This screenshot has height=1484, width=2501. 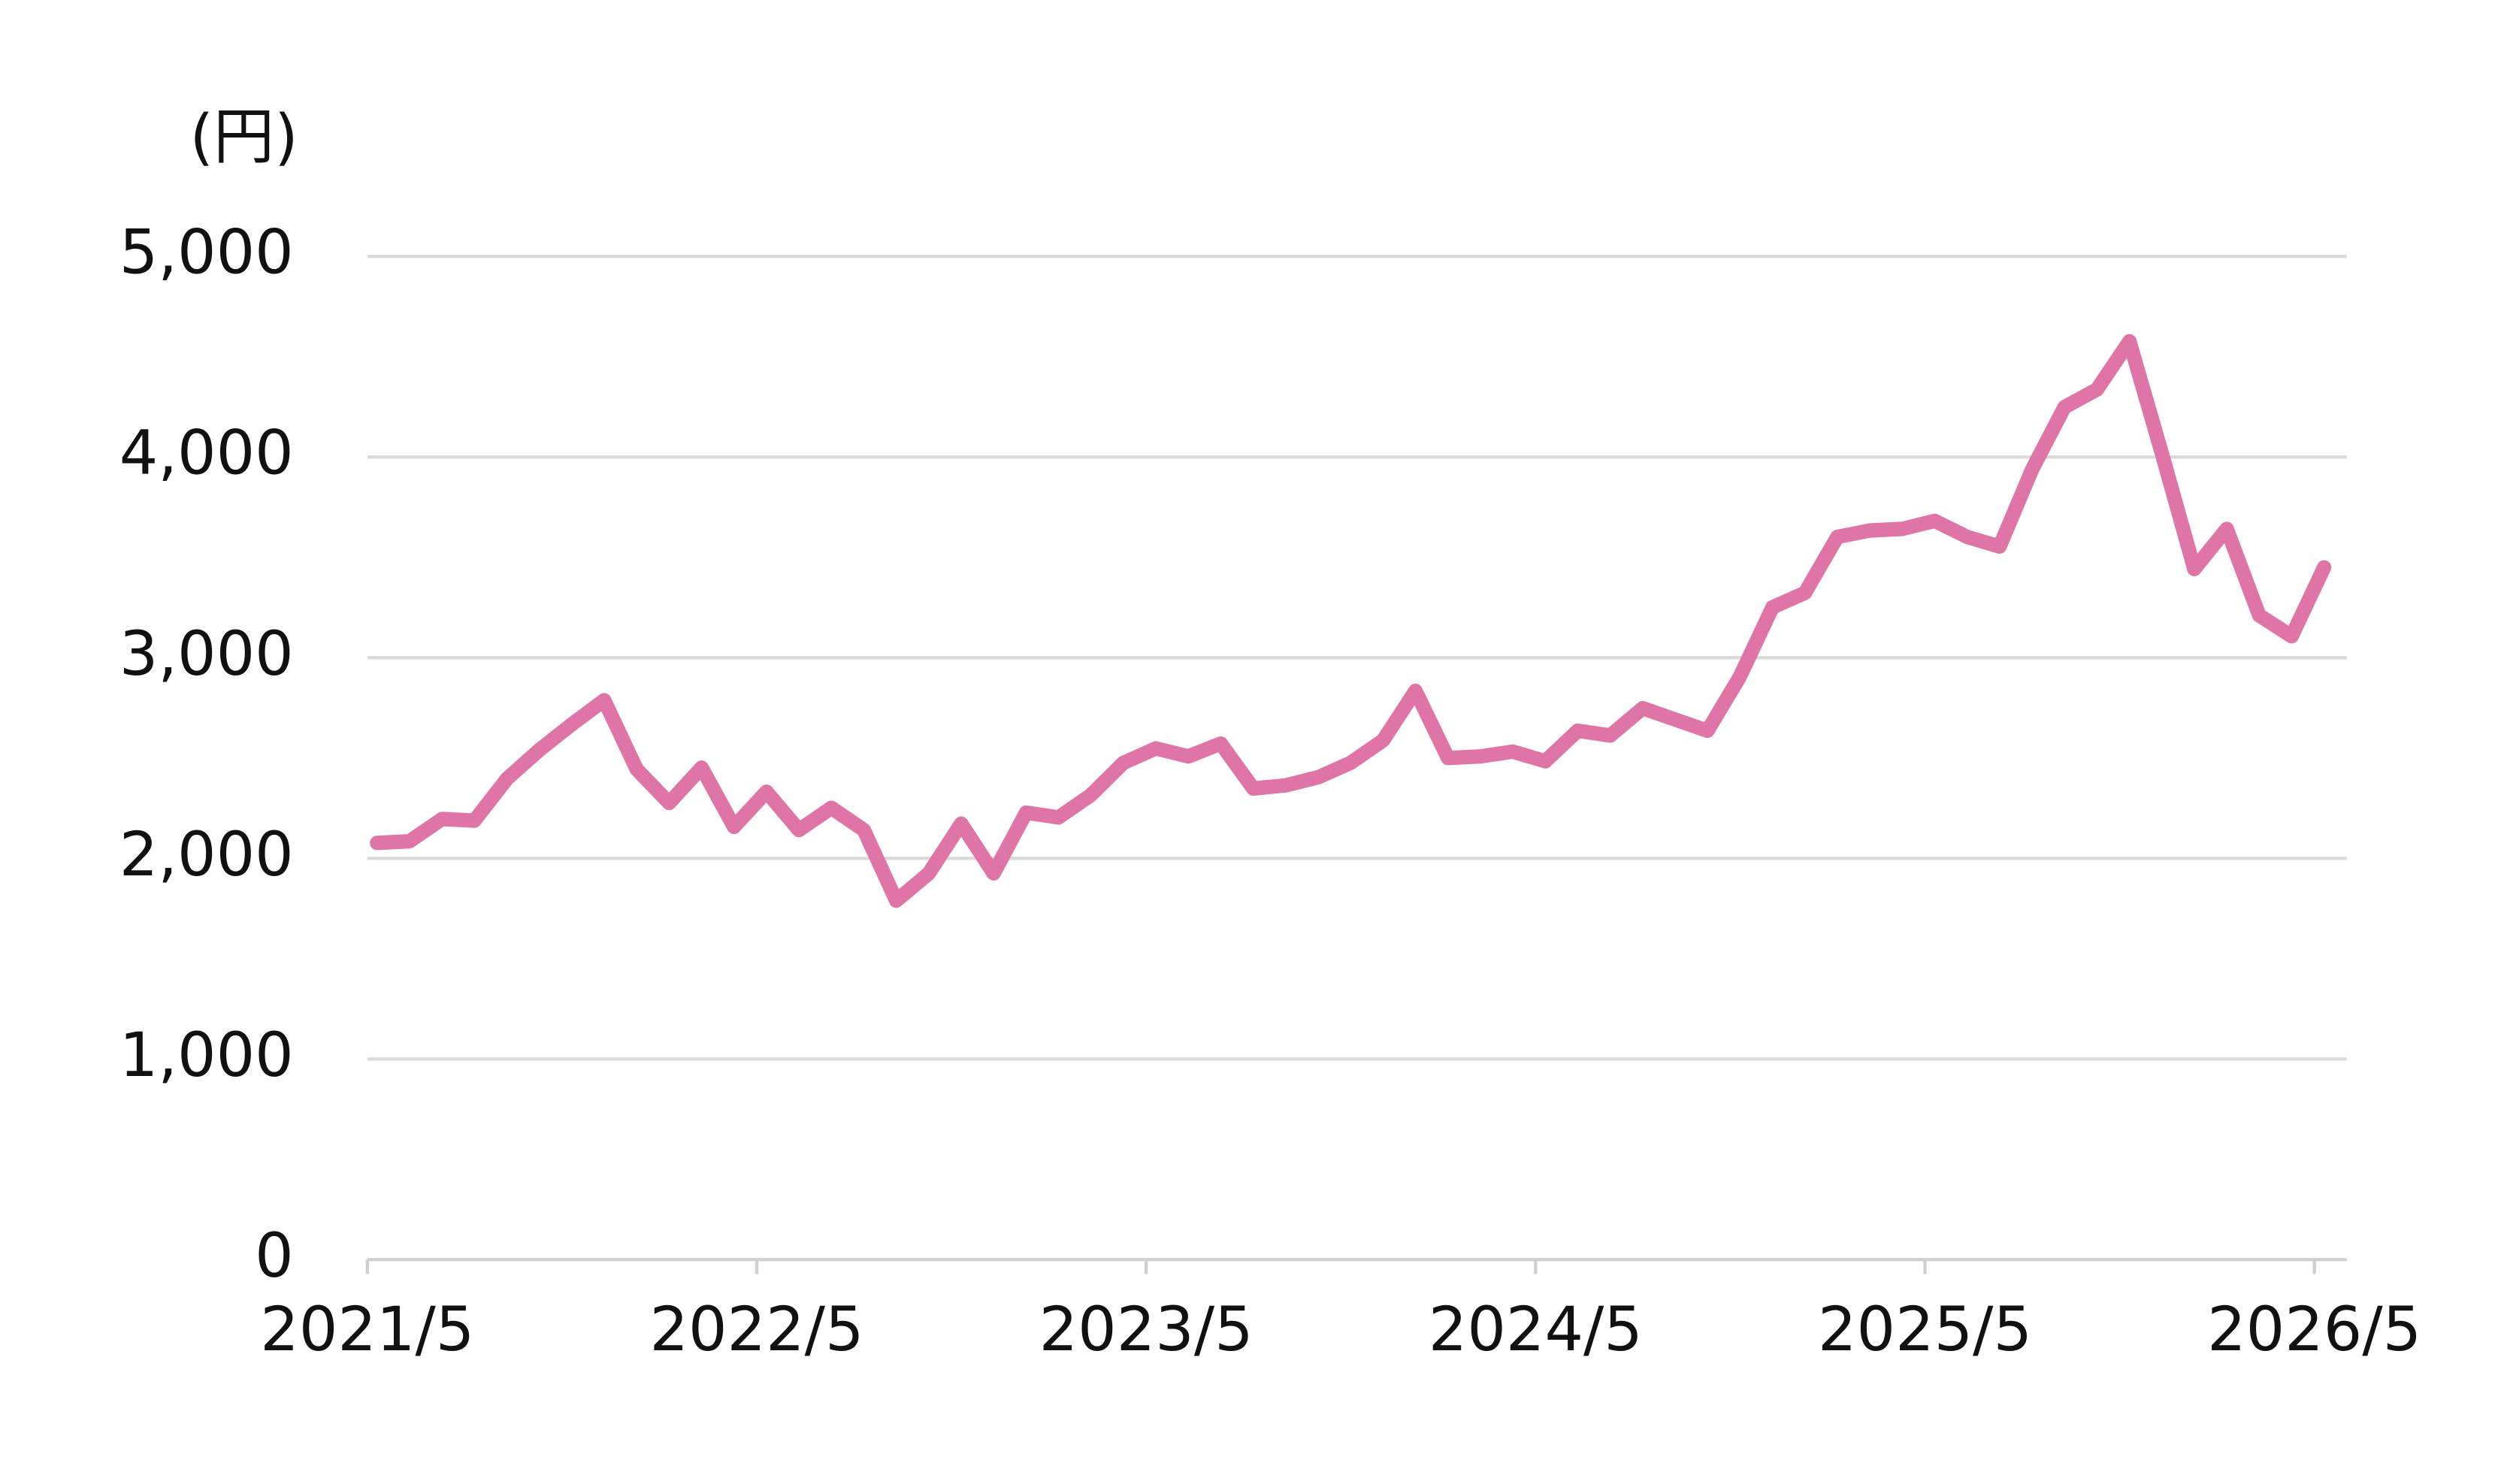 What do you see at coordinates (1536, 1330) in the screenshot?
I see `x-tick-label: 2024/5` at bounding box center [1536, 1330].